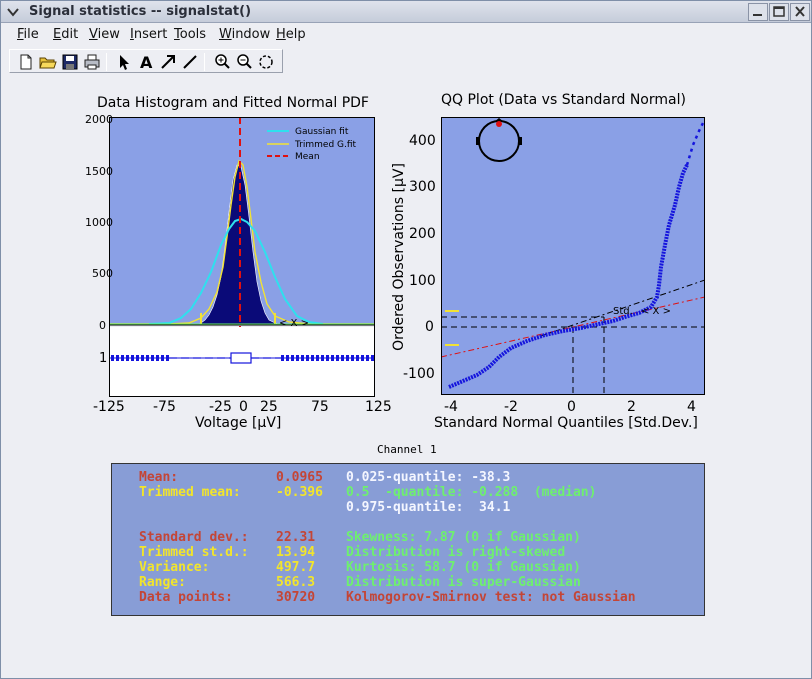 The width and height of the screenshot is (812, 679). Describe the element at coordinates (242, 358) in the screenshot. I see `boxplot` at that location.